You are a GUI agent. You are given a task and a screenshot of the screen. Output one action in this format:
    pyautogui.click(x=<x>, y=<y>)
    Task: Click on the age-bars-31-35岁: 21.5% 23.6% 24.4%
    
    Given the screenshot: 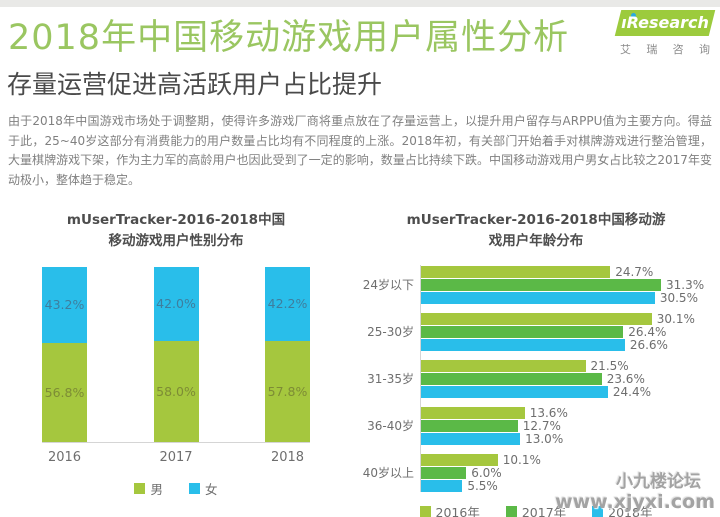 What is the action you would take?
    pyautogui.click(x=567, y=379)
    